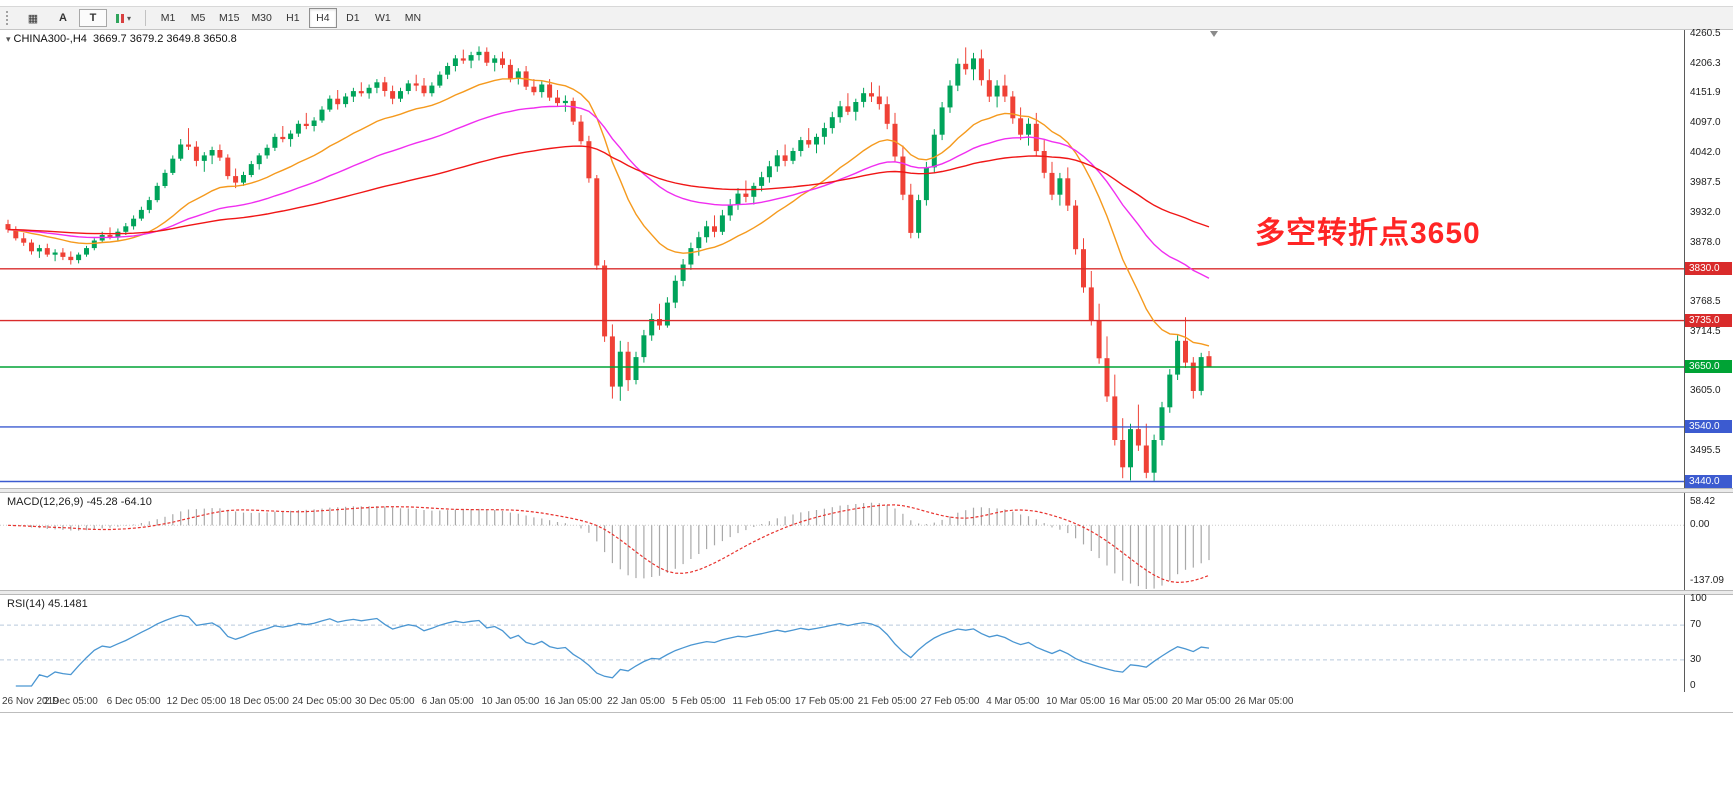  I want to click on macd-tick: 0.00, so click(1700, 525).